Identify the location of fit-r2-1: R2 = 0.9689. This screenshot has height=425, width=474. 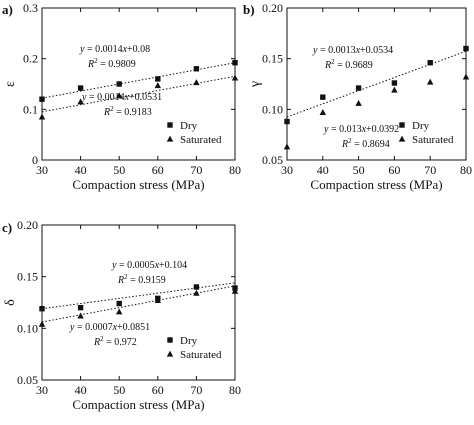
(348, 64).